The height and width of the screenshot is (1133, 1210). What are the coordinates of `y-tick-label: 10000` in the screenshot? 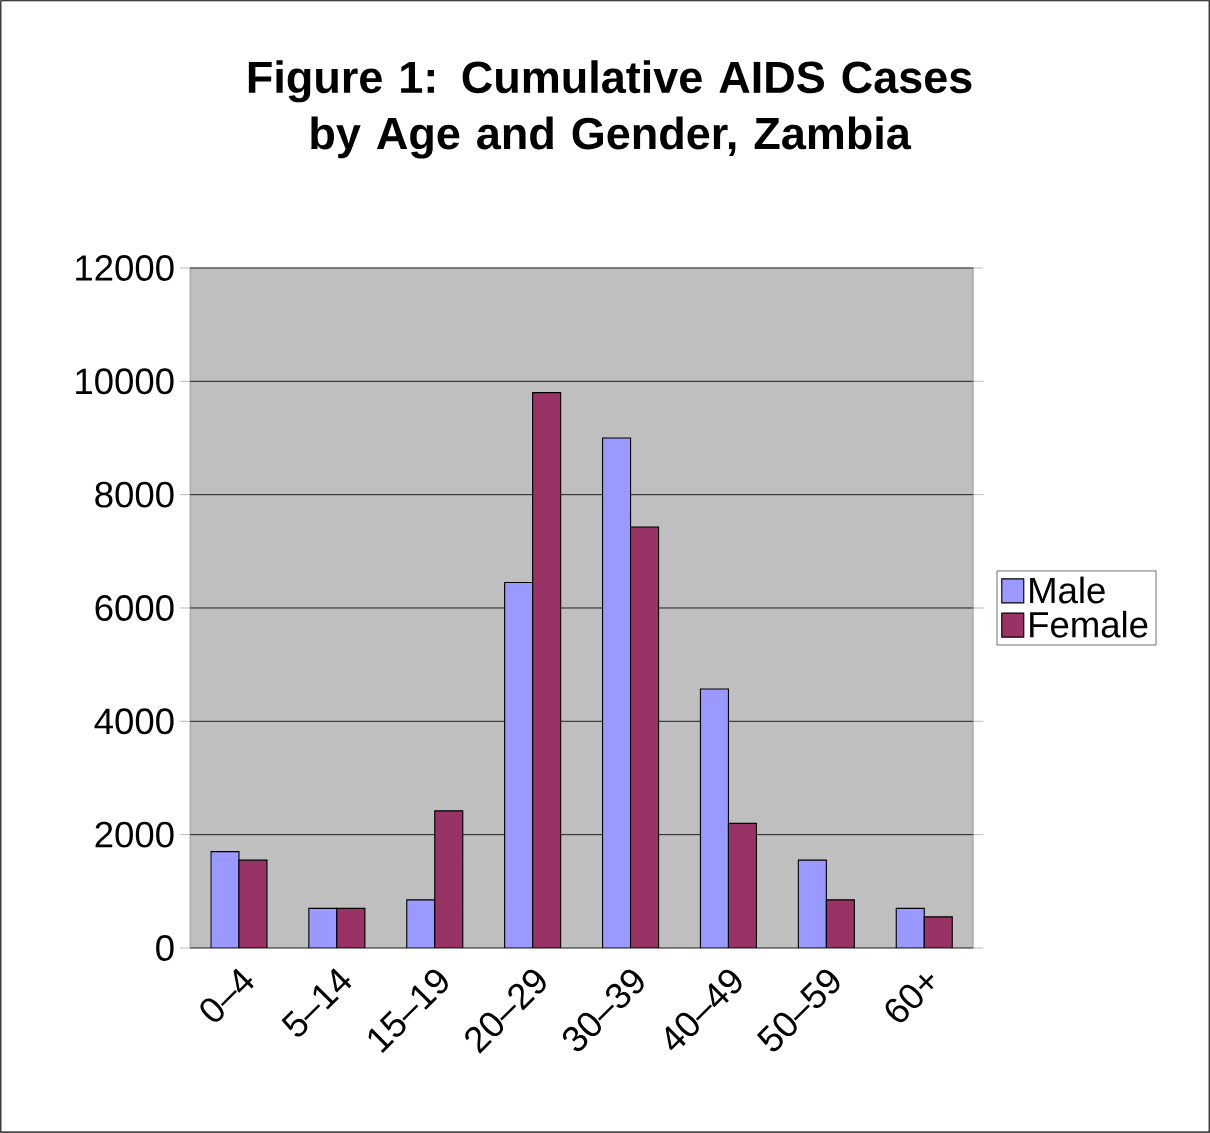 It's located at (125, 381).